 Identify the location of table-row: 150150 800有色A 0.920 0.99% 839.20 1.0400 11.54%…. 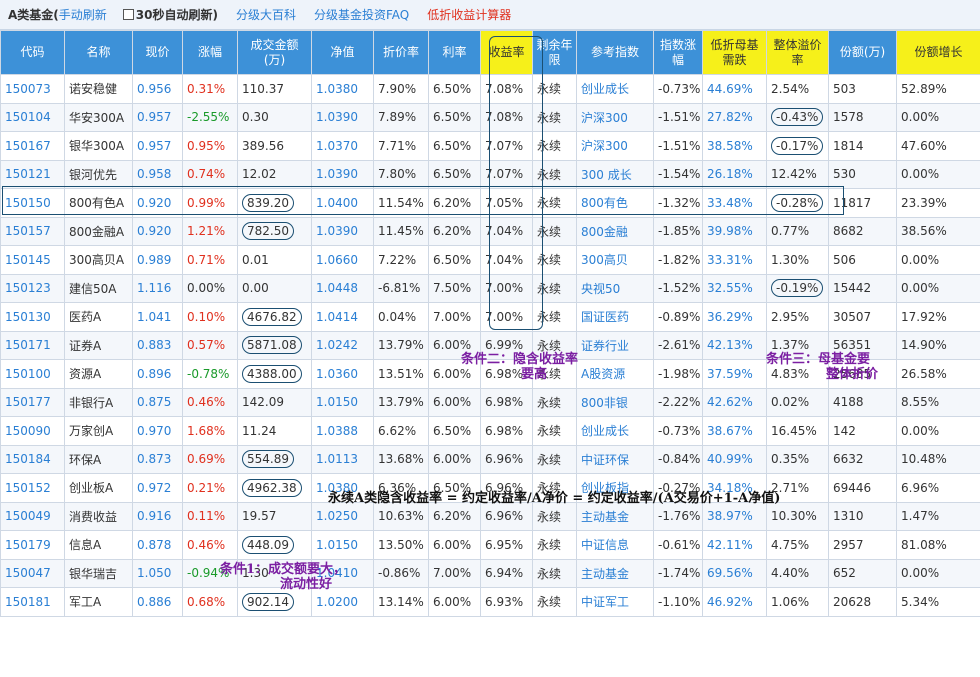
(490, 203).